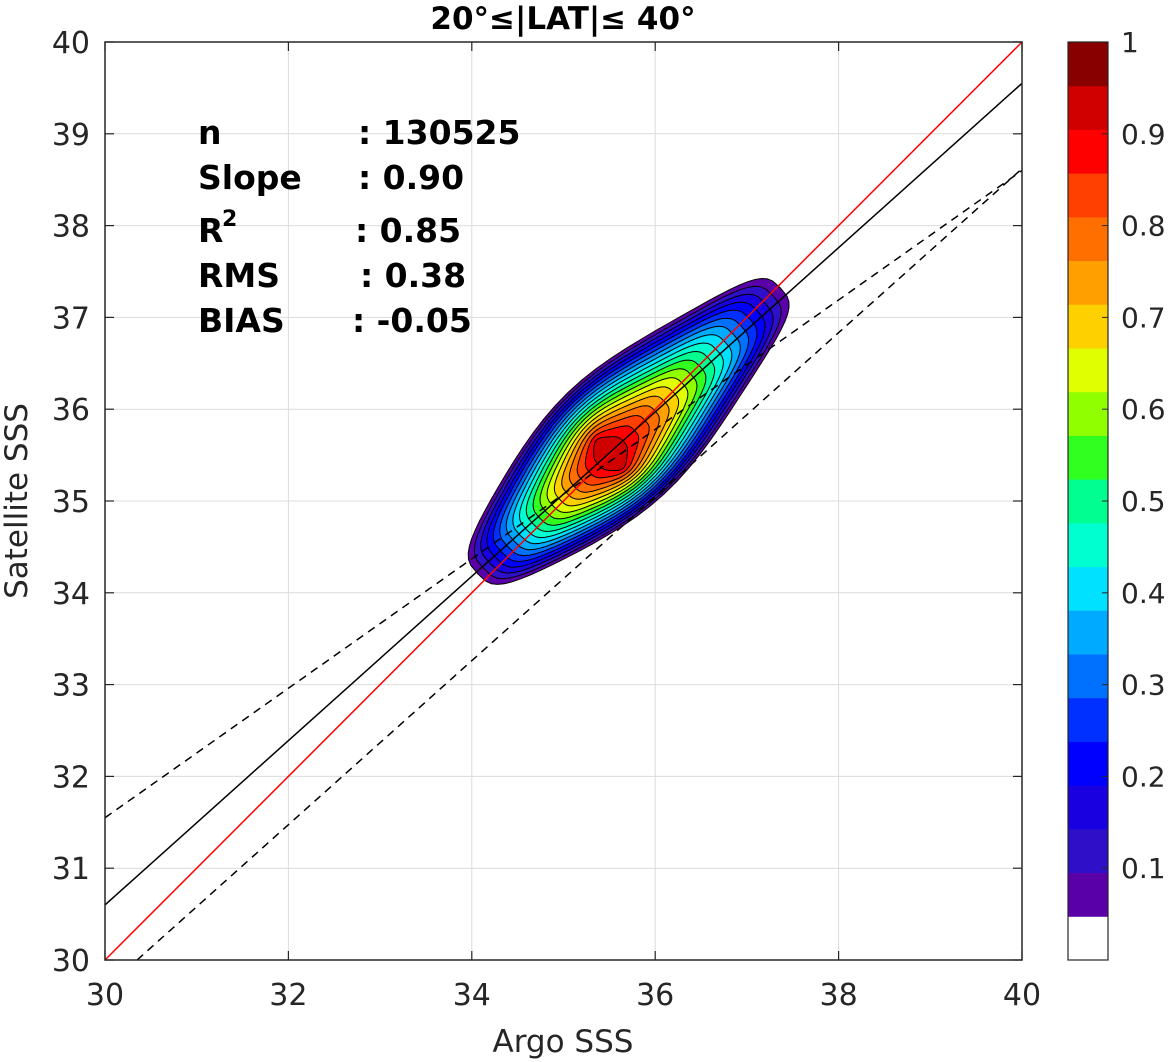 Image resolution: width=1172 pixels, height=1062 pixels. I want to click on y-tick-label: 31, so click(71, 869).